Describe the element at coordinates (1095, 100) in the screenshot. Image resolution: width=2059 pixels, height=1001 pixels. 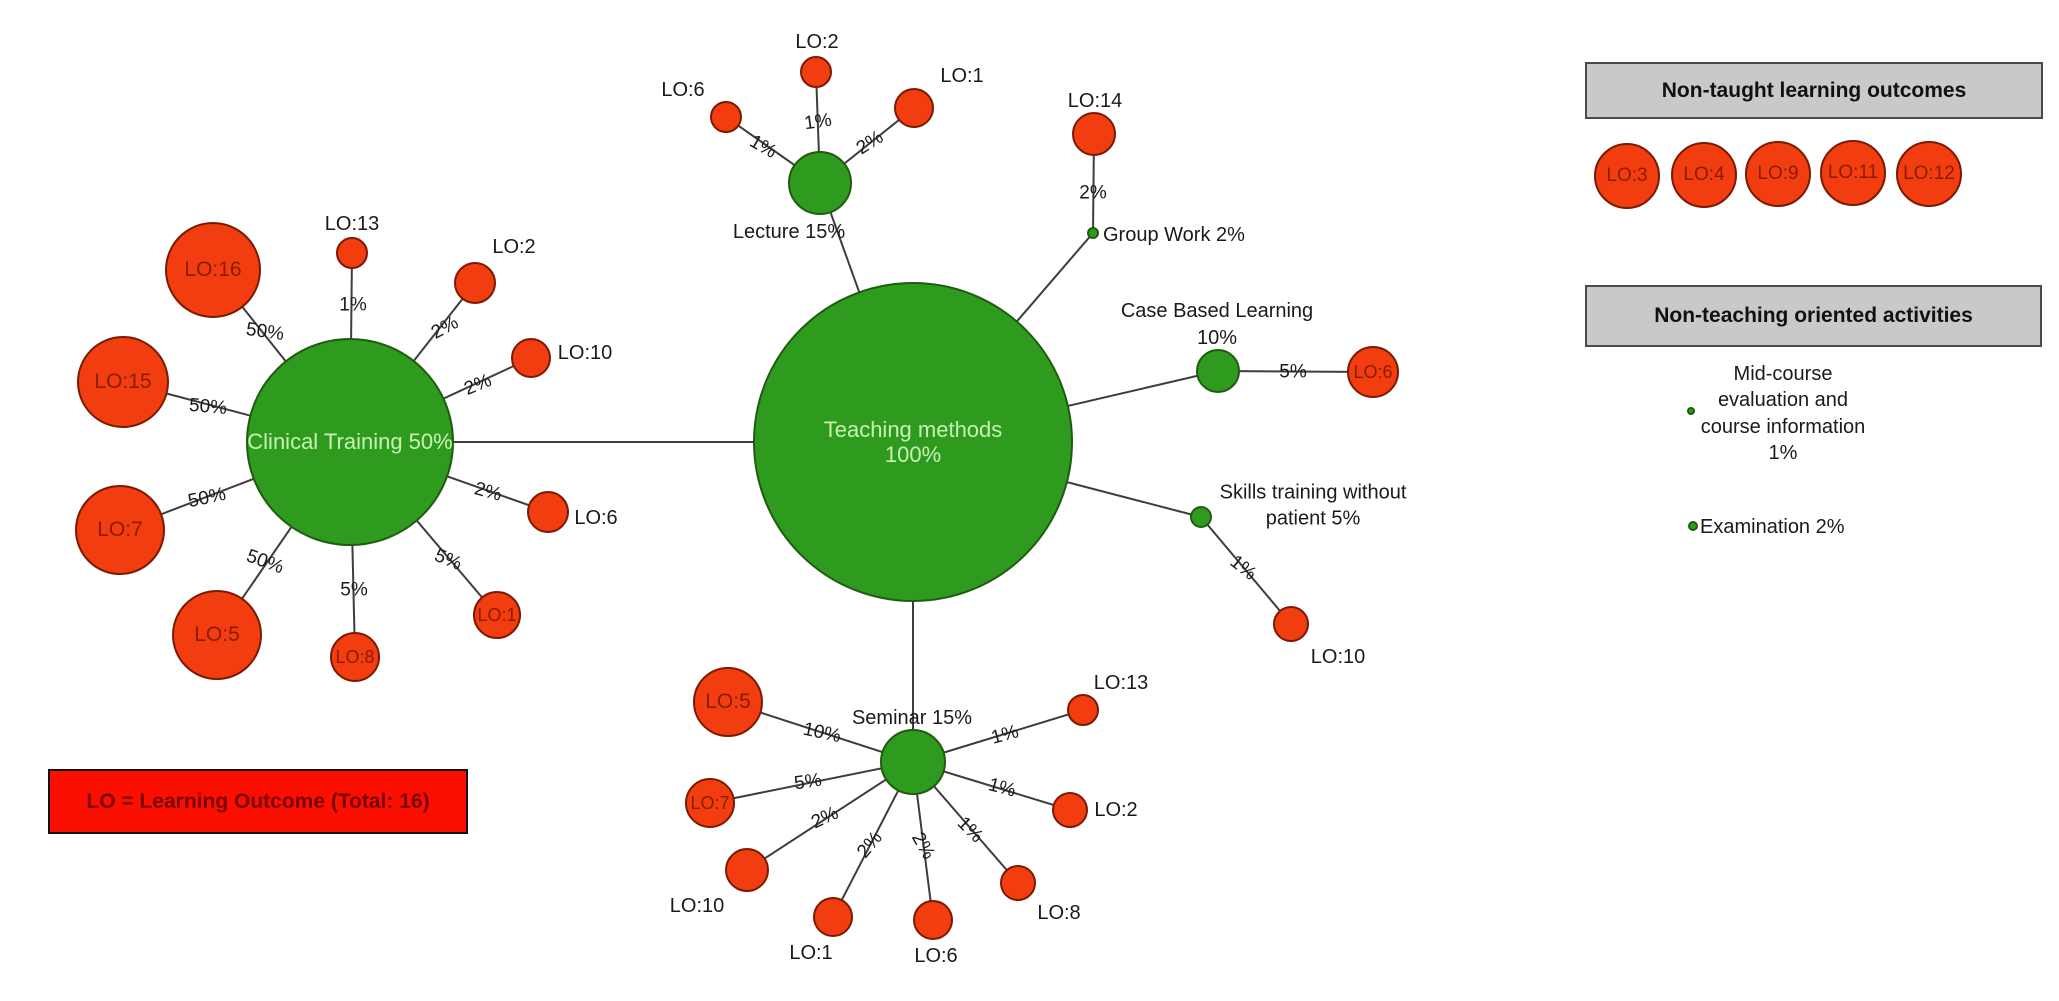
I see `lo14-groupwork-label: LO:14` at that location.